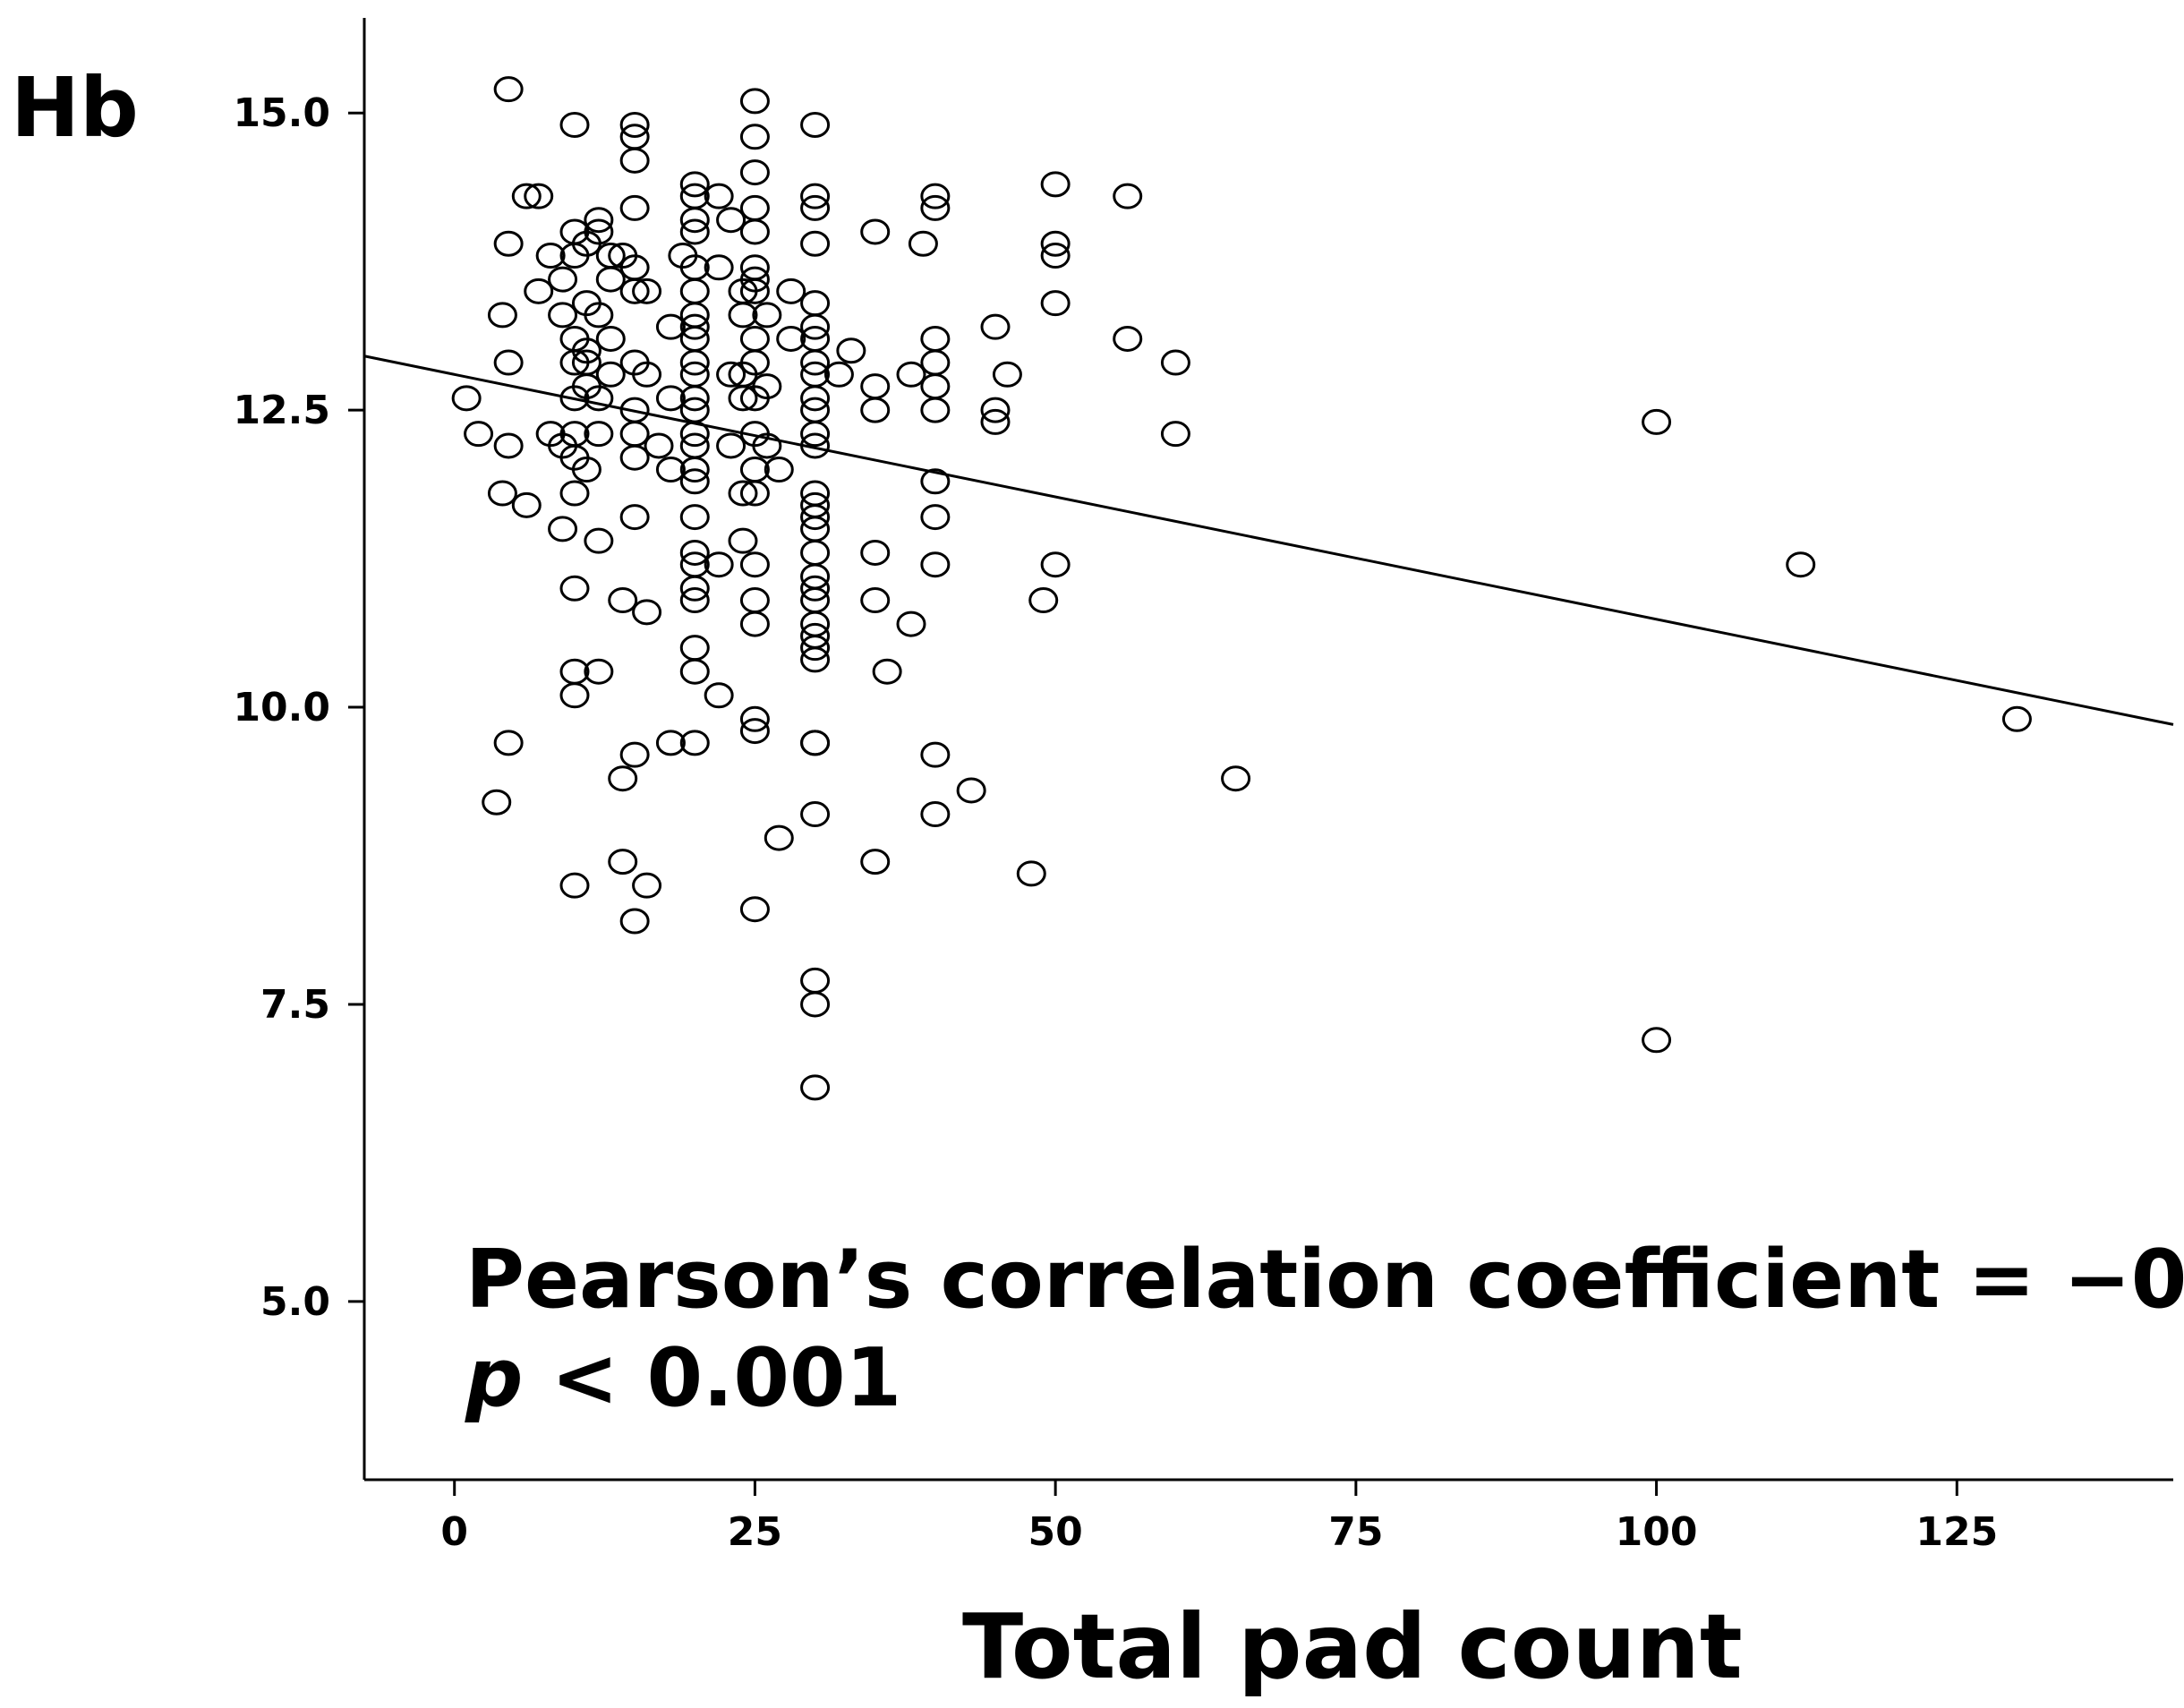 This screenshot has width=2184, height=1708. What do you see at coordinates (2123, 1280) in the screenshot?
I see `correlation-value: −0.203` at bounding box center [2123, 1280].